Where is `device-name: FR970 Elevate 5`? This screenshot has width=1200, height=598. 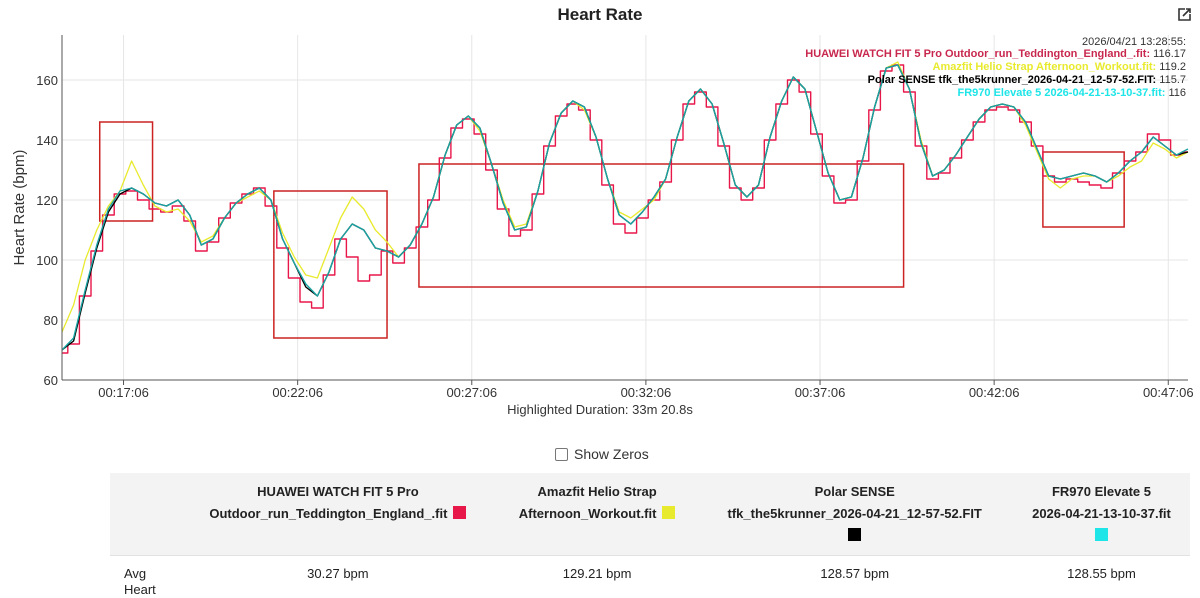 device-name: FR970 Elevate 5 is located at coordinates (1101, 491).